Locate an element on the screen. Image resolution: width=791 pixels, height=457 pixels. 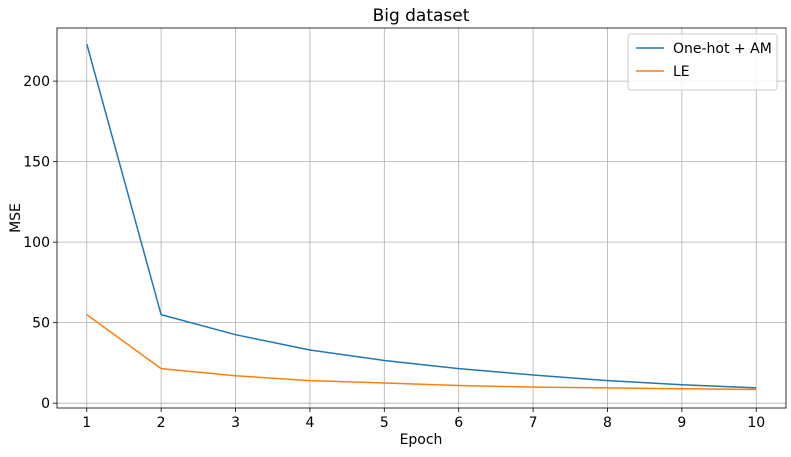
legend: One-hot + AM LE is located at coordinates (702, 62).